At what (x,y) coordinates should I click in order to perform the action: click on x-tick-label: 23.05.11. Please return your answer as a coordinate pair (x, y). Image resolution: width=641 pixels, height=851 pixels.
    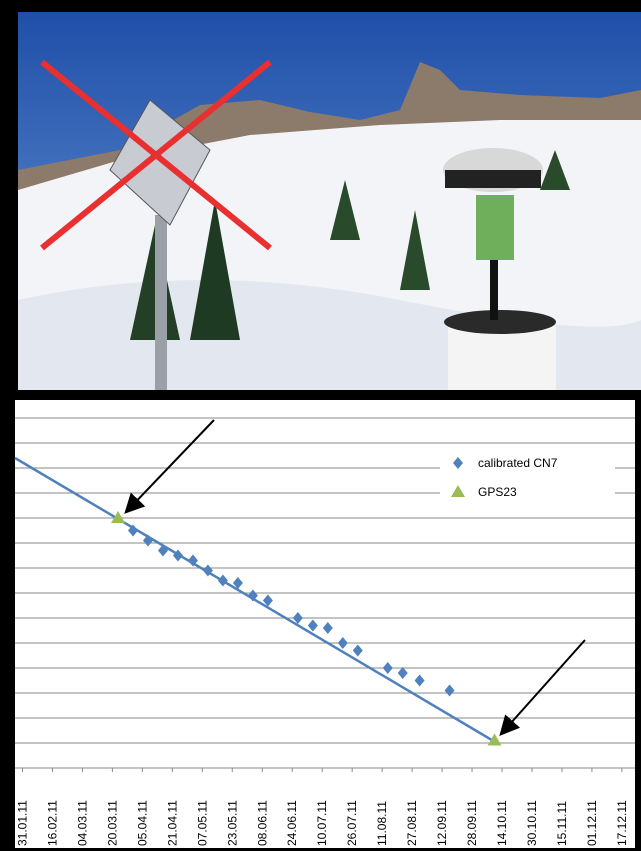
    Looking at the image, I should click on (232, 823).